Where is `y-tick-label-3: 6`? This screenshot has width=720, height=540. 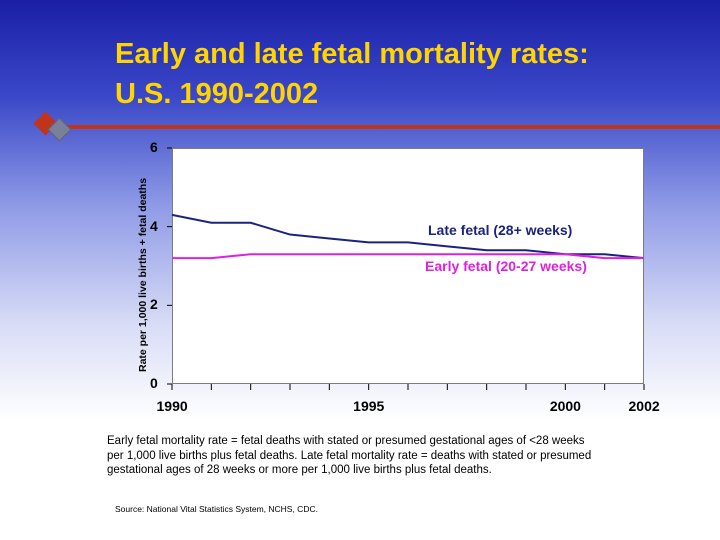
y-tick-label-3: 6 is located at coordinates (154, 147).